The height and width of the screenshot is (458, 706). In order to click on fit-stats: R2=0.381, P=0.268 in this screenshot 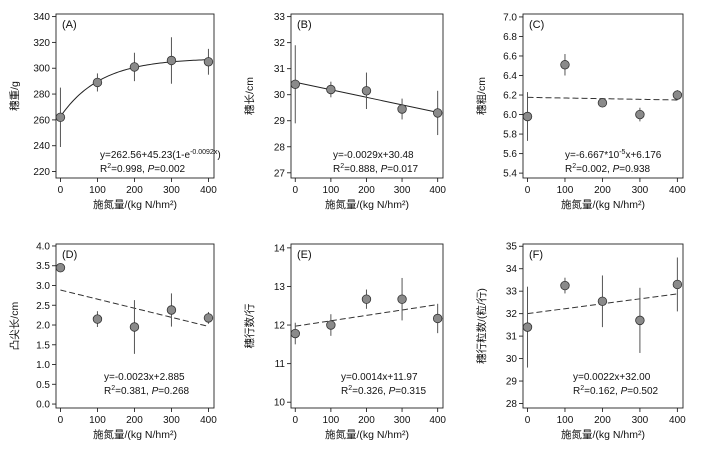, I will do `click(147, 391)`.